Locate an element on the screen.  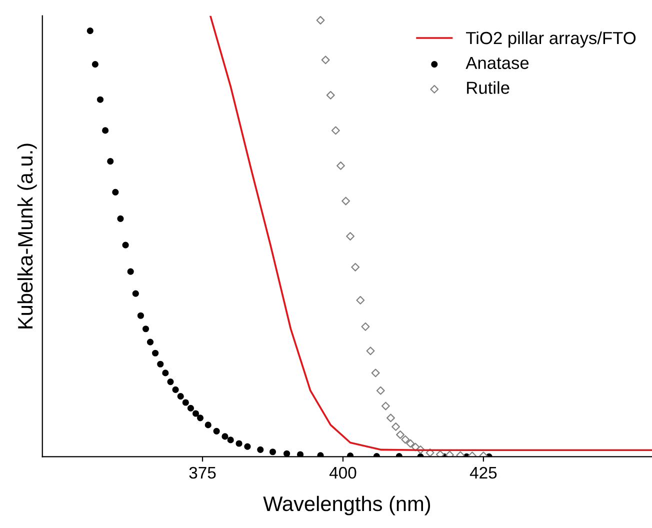
legend-label: TiO2 pillar arrays/FTO is located at coordinates (551, 39).